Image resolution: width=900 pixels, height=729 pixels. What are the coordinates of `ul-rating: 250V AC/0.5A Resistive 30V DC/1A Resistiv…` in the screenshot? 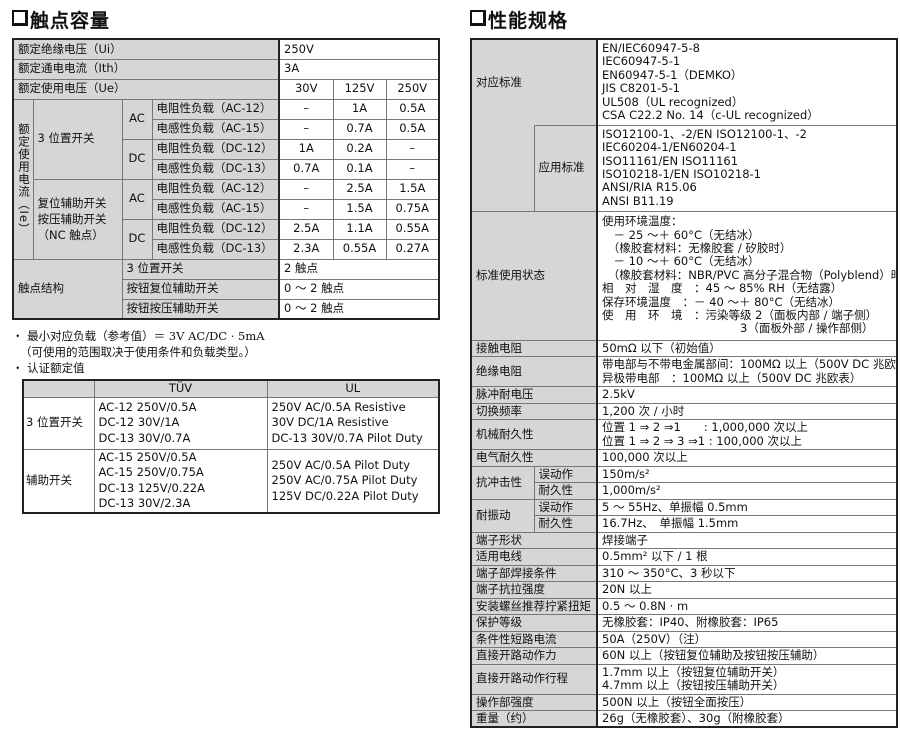 It's located at (353, 423).